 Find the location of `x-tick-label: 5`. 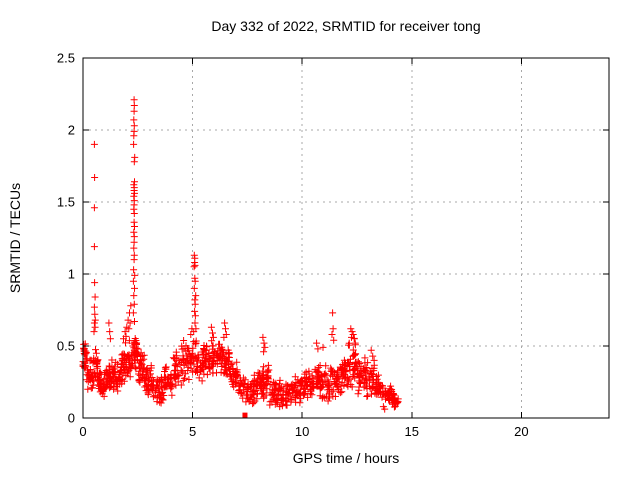

x-tick-label: 5 is located at coordinates (192, 431).